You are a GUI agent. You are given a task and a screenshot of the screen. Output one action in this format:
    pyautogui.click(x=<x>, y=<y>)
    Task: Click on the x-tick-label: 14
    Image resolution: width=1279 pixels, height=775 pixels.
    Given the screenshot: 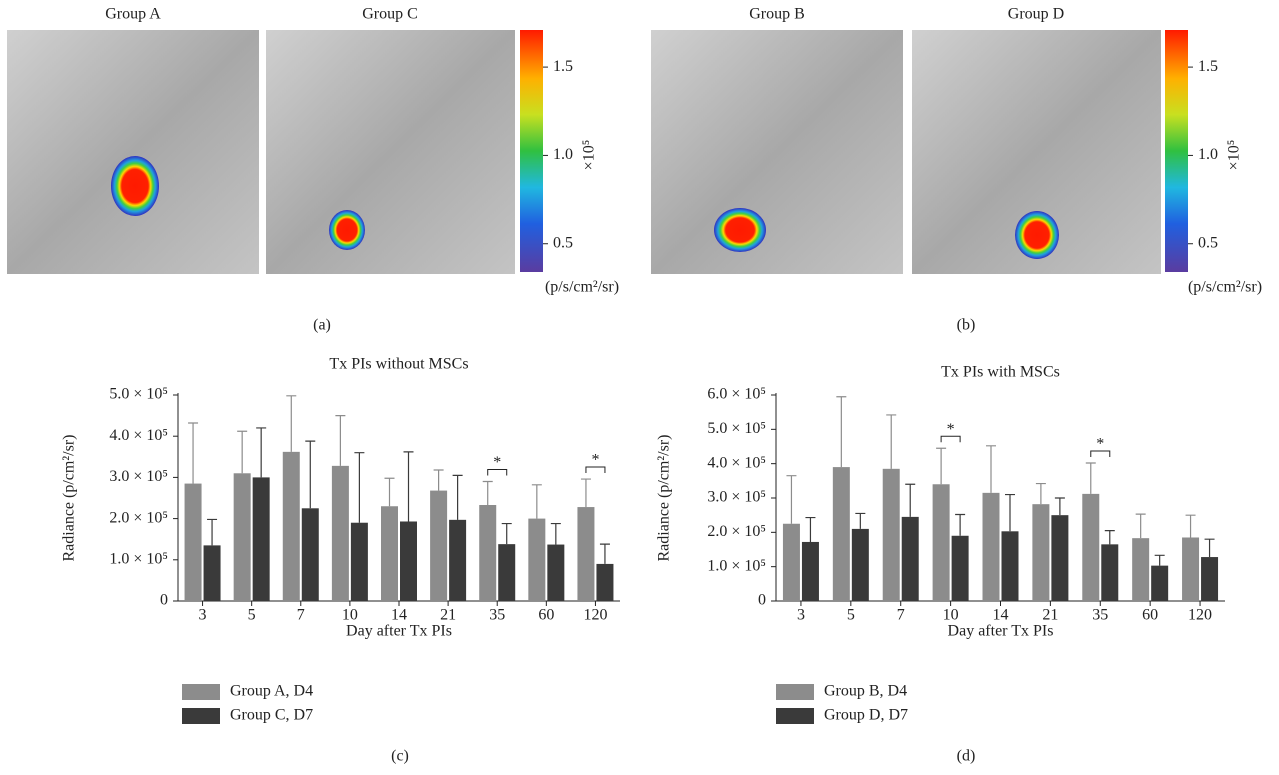 What is the action you would take?
    pyautogui.click(x=399, y=615)
    